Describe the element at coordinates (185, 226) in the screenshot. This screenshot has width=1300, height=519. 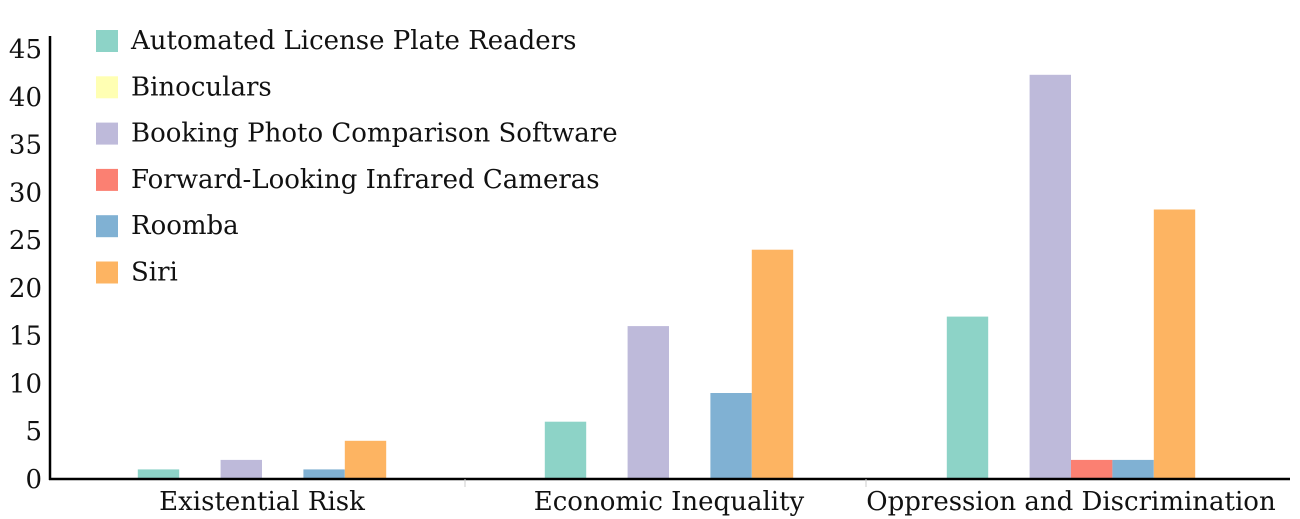
I see `legend-label: Roomba` at that location.